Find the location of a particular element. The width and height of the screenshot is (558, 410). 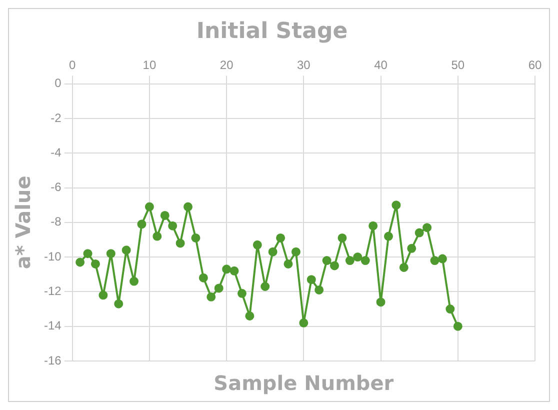

y-tick-label: 0 is located at coordinates (58, 83).